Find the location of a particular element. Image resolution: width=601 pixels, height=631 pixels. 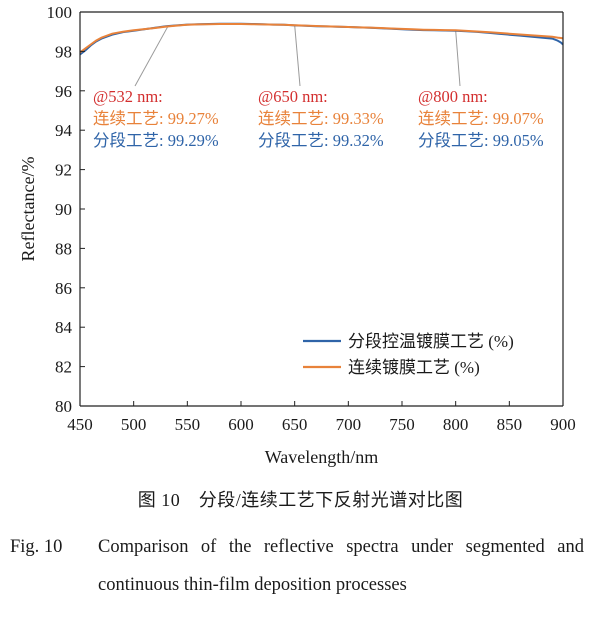

y-tick-label: 80 is located at coordinates (63, 406).